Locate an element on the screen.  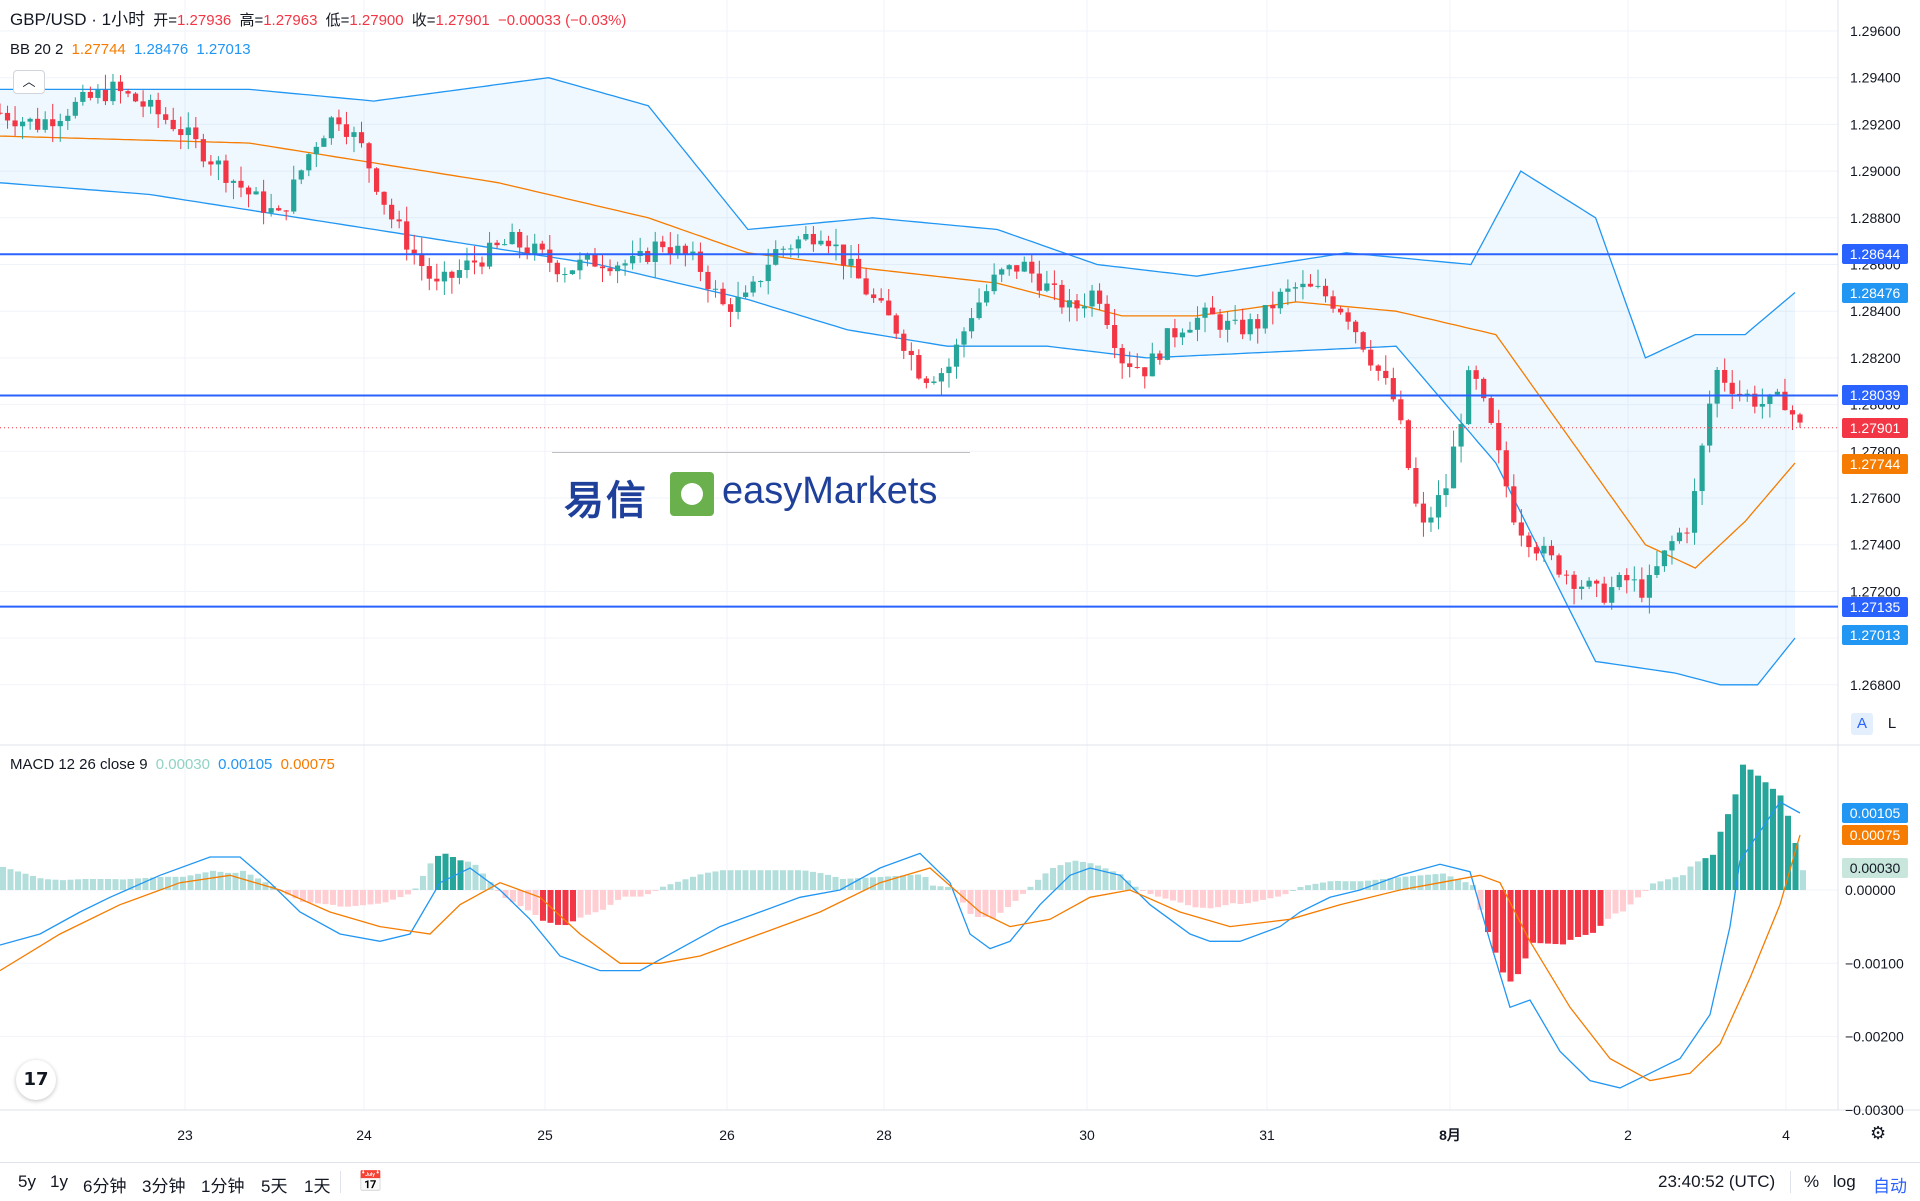
auto-toggle: 自动 is located at coordinates (1890, 1186).